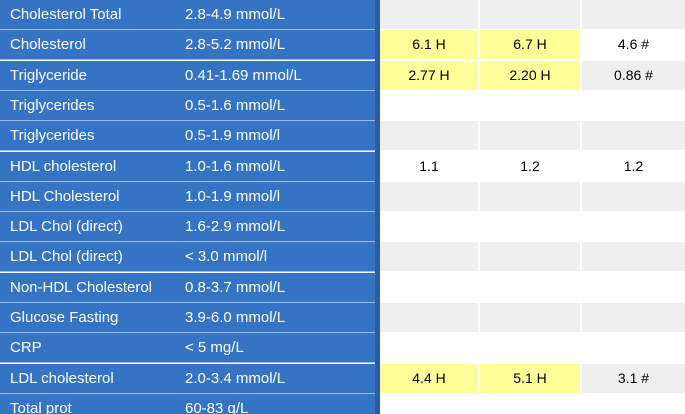  I want to click on table-row: HDL cholesterol 1.0-1.6 mmol/L 1.1 1.2 1.2, so click(342, 166).